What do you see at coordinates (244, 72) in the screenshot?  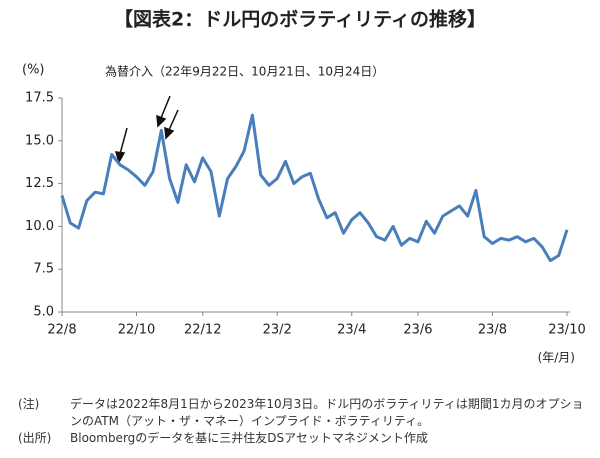 I see `annotation: 為替介入（22年9月22日、10月21日、10月24日）` at bounding box center [244, 72].